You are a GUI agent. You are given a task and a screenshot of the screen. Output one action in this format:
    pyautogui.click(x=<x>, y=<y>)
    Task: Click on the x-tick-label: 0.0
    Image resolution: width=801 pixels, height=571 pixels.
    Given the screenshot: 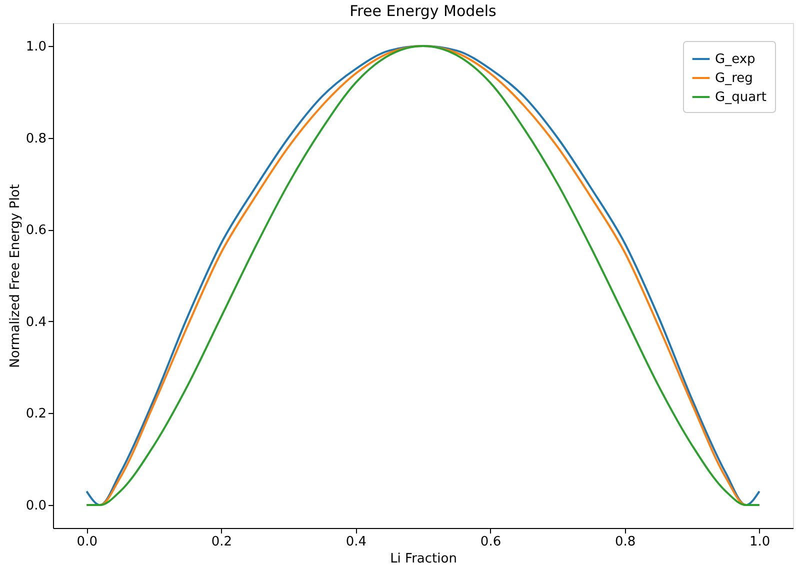 What is the action you would take?
    pyautogui.click(x=87, y=542)
    